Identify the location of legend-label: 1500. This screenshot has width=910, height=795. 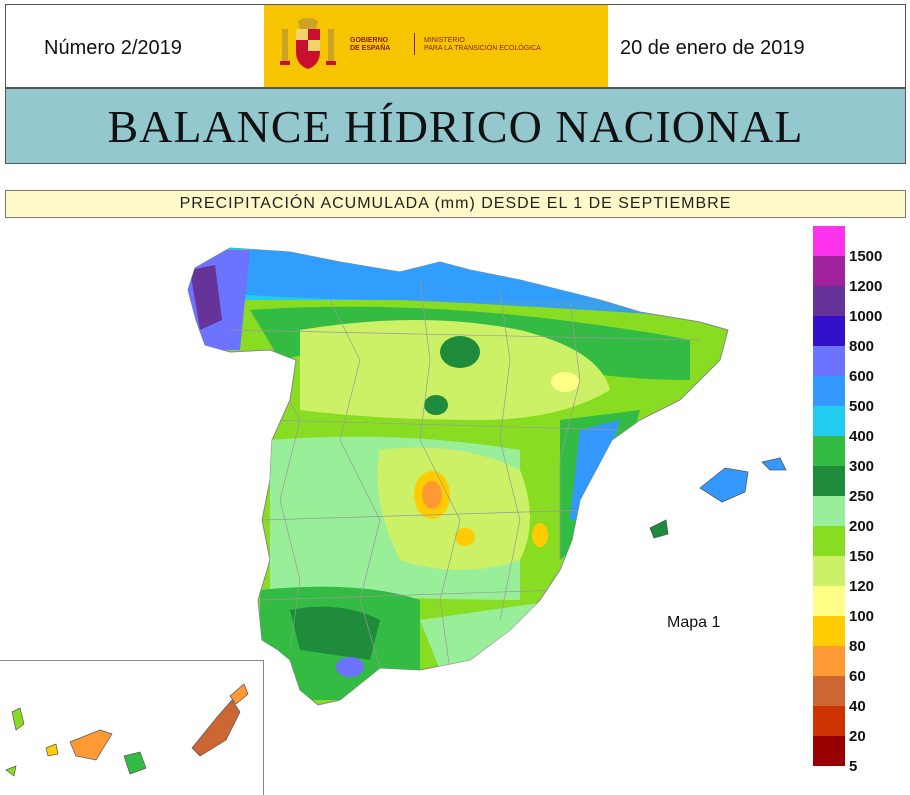
(866, 256).